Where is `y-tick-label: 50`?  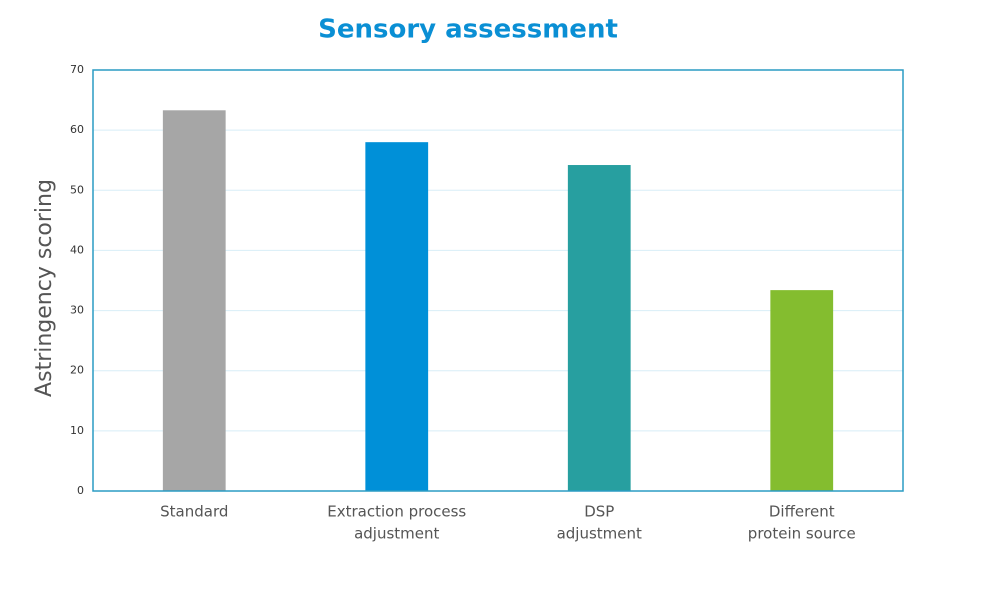
y-tick-label: 50 is located at coordinates (77, 189).